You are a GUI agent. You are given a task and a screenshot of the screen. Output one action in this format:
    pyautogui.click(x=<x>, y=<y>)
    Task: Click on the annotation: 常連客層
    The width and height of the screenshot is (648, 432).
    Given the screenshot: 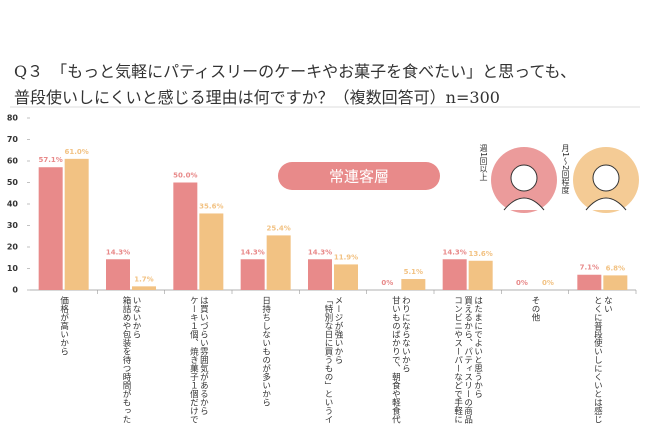 What is the action you would take?
    pyautogui.click(x=359, y=177)
    